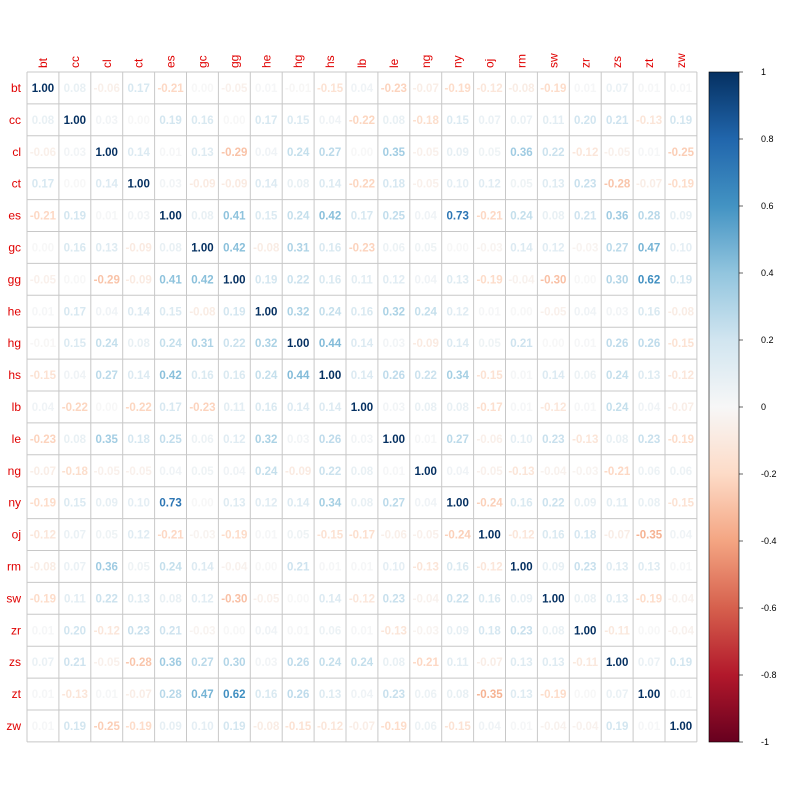 The height and width of the screenshot is (800, 800). I want to click on value-gg-ct: -0.09, so click(139, 280).